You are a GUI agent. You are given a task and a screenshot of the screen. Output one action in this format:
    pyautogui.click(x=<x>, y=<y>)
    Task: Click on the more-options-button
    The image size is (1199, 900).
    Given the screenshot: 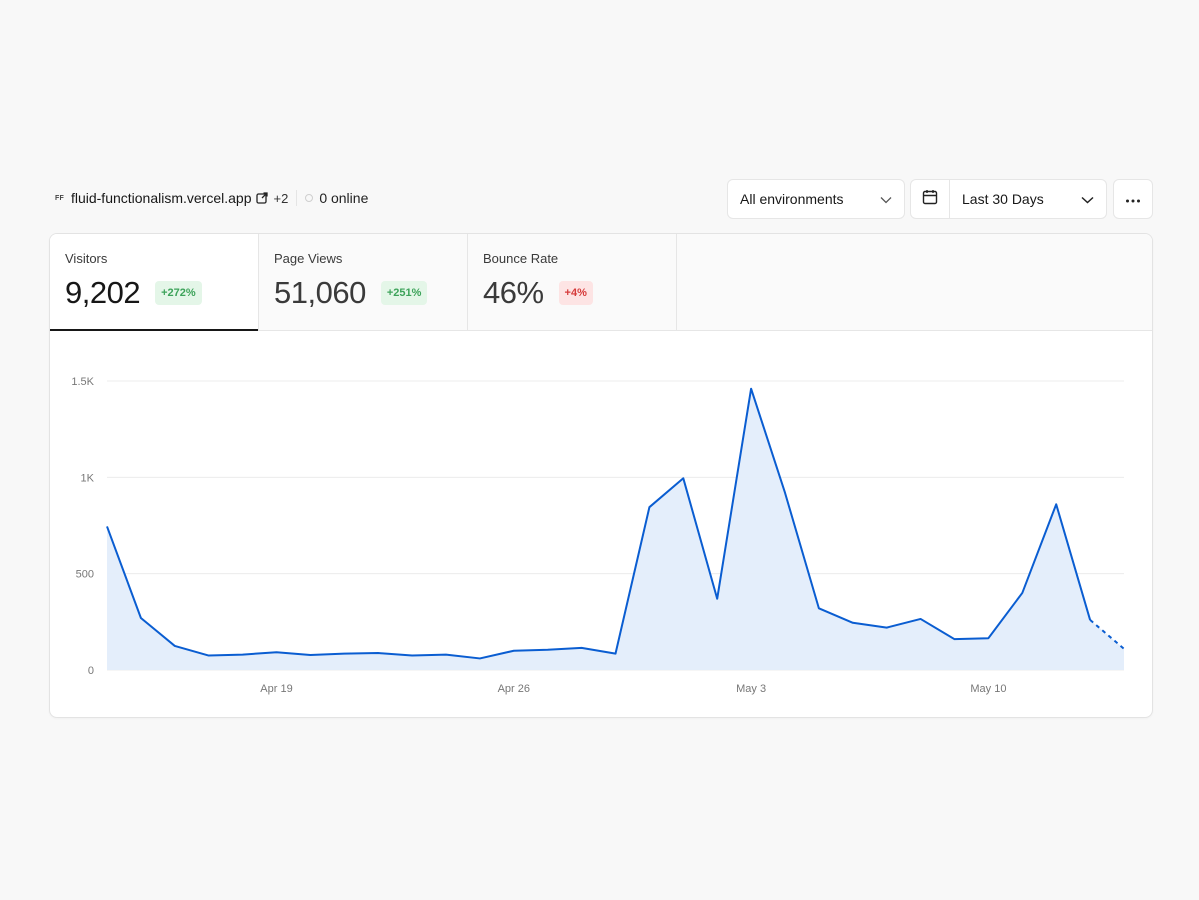 What is the action you would take?
    pyautogui.click(x=1133, y=199)
    